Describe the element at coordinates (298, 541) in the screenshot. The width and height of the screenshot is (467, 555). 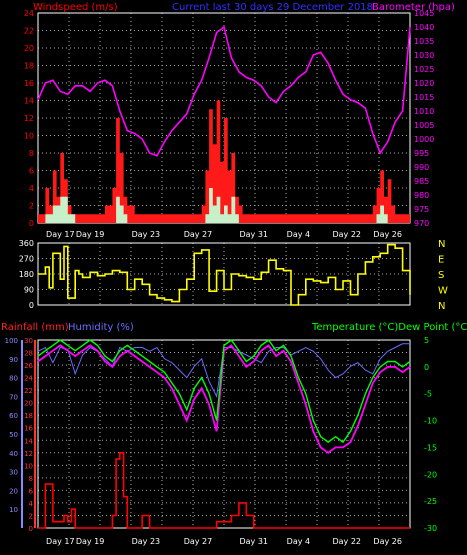
I see `climate-panel-x-tick-label: Day 4` at that location.